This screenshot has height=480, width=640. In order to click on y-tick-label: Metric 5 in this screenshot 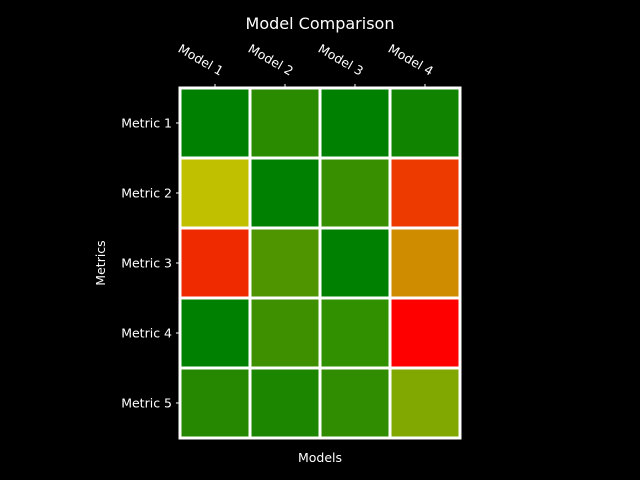, I will do `click(146, 403)`.